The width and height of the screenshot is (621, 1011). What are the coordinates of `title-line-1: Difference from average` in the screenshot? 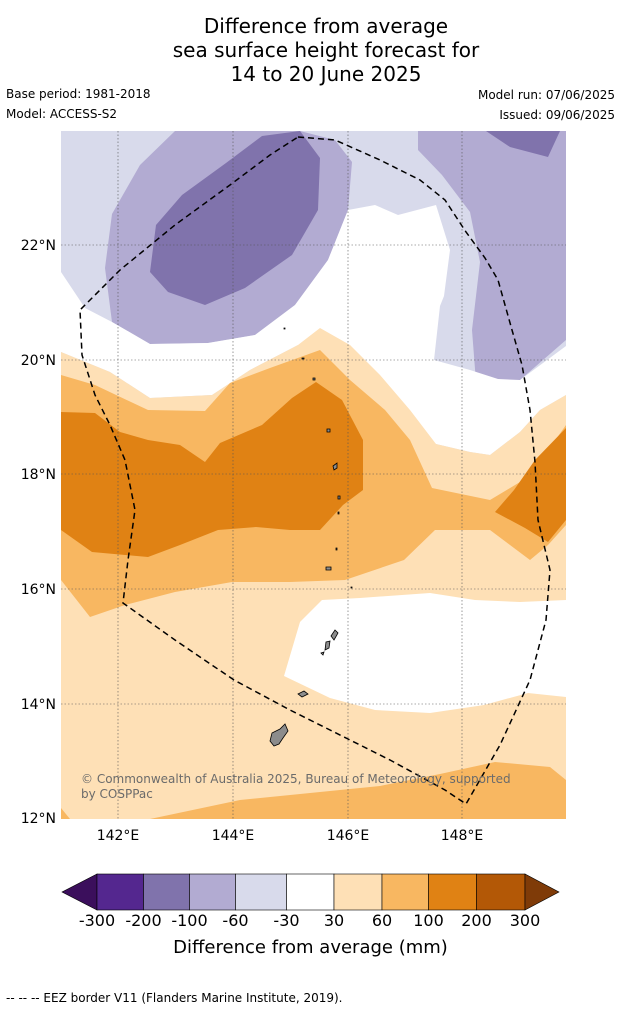 It's located at (326, 26).